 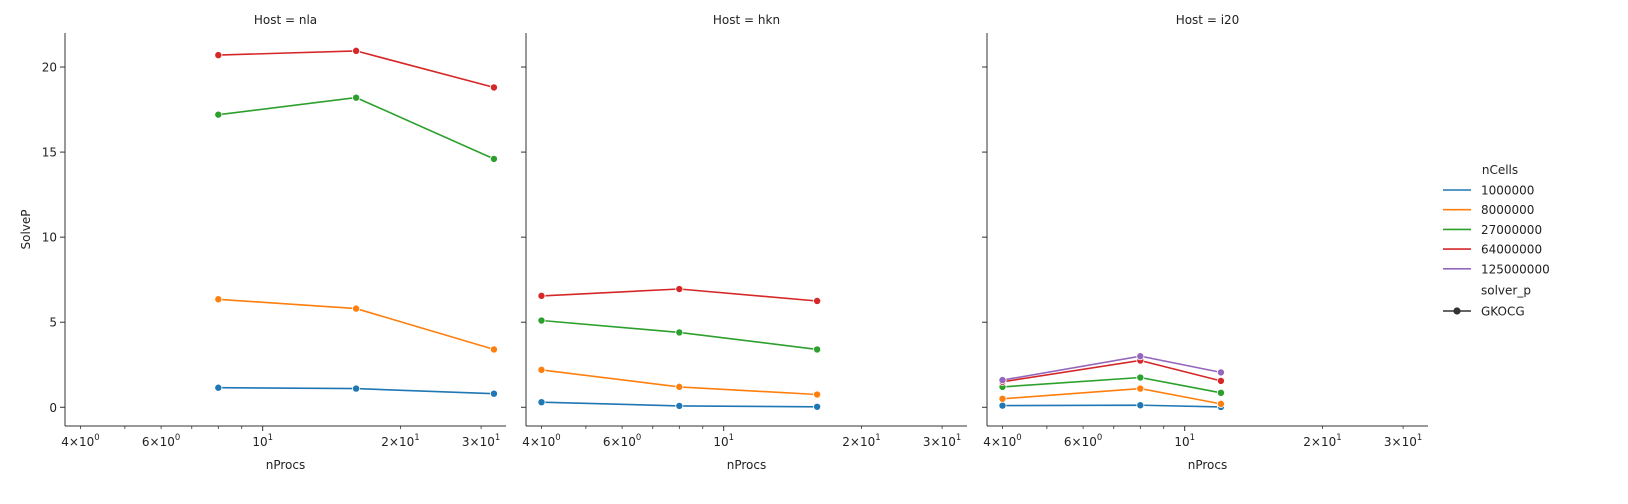 What do you see at coordinates (49, 238) in the screenshot?
I see `y-tick-label: 10` at bounding box center [49, 238].